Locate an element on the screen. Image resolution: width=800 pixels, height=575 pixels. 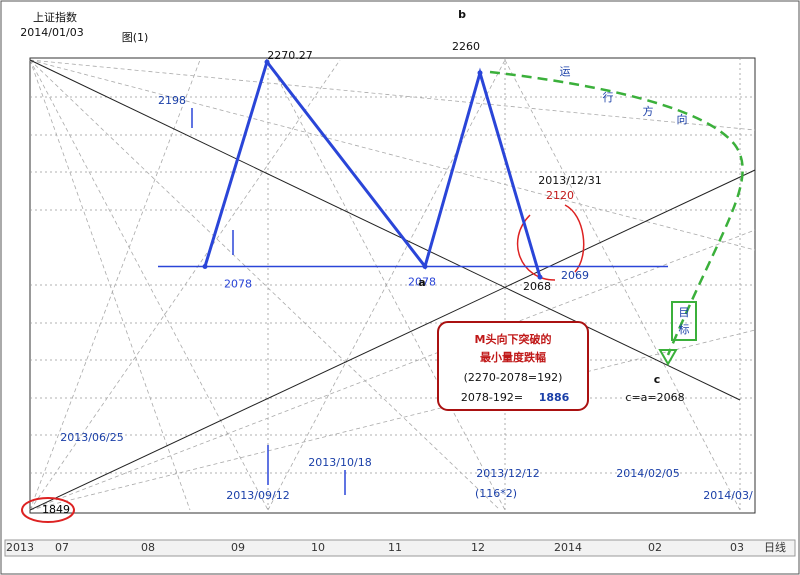
annotation: 向 is located at coordinates (682, 119).